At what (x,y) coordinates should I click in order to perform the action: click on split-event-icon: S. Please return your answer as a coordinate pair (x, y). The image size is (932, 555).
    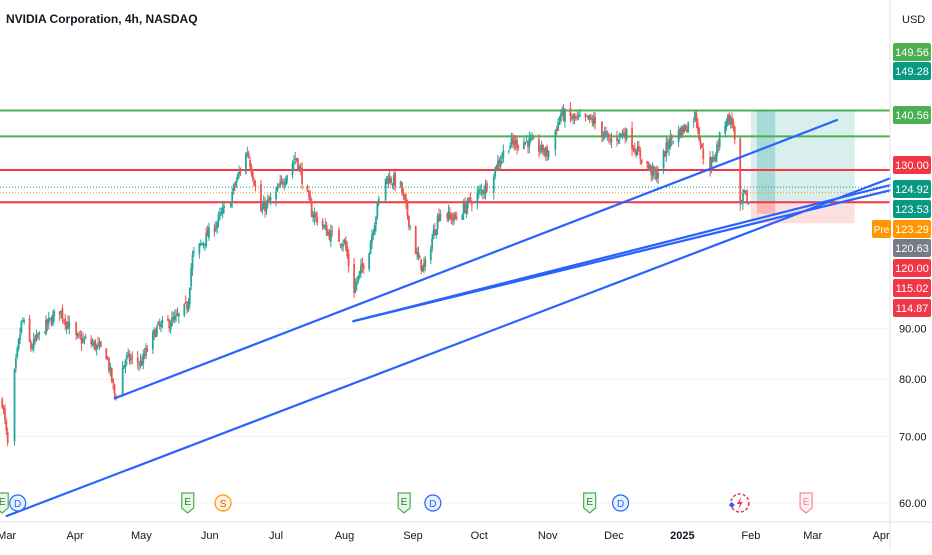
    Looking at the image, I should click on (223, 503).